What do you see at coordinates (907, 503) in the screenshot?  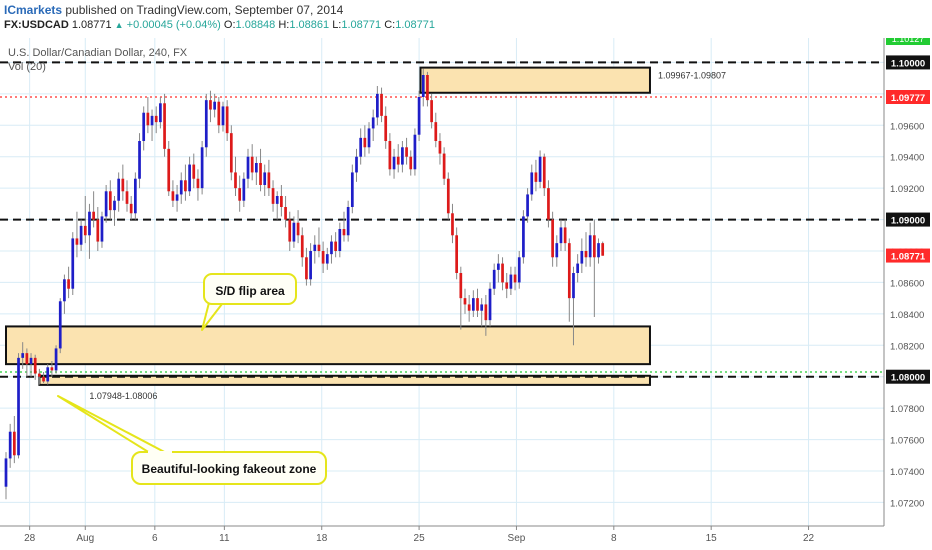 I see `y-tick-label: 1.07200` at bounding box center [907, 503].